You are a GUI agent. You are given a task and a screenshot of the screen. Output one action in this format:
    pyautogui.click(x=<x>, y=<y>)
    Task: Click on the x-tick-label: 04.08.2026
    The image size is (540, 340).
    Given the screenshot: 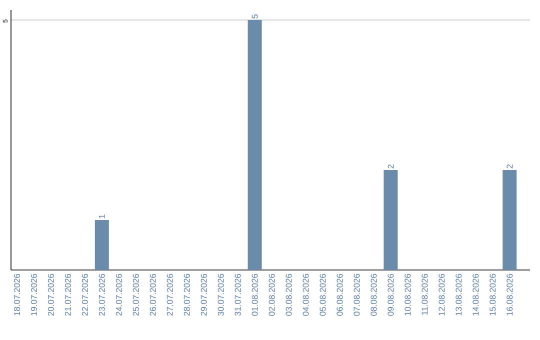 What is the action you would take?
    pyautogui.click(x=305, y=295)
    